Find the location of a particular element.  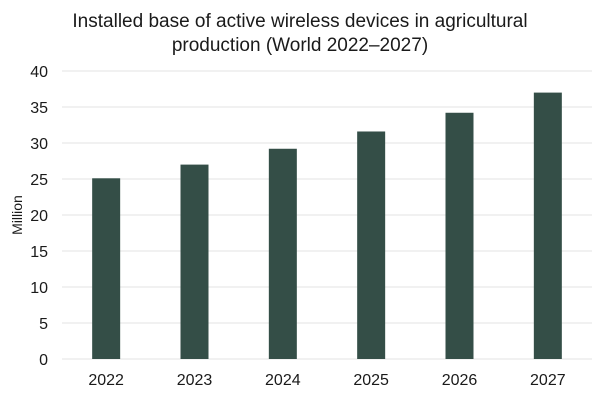

y-tick-label: 20 is located at coordinates (39, 216).